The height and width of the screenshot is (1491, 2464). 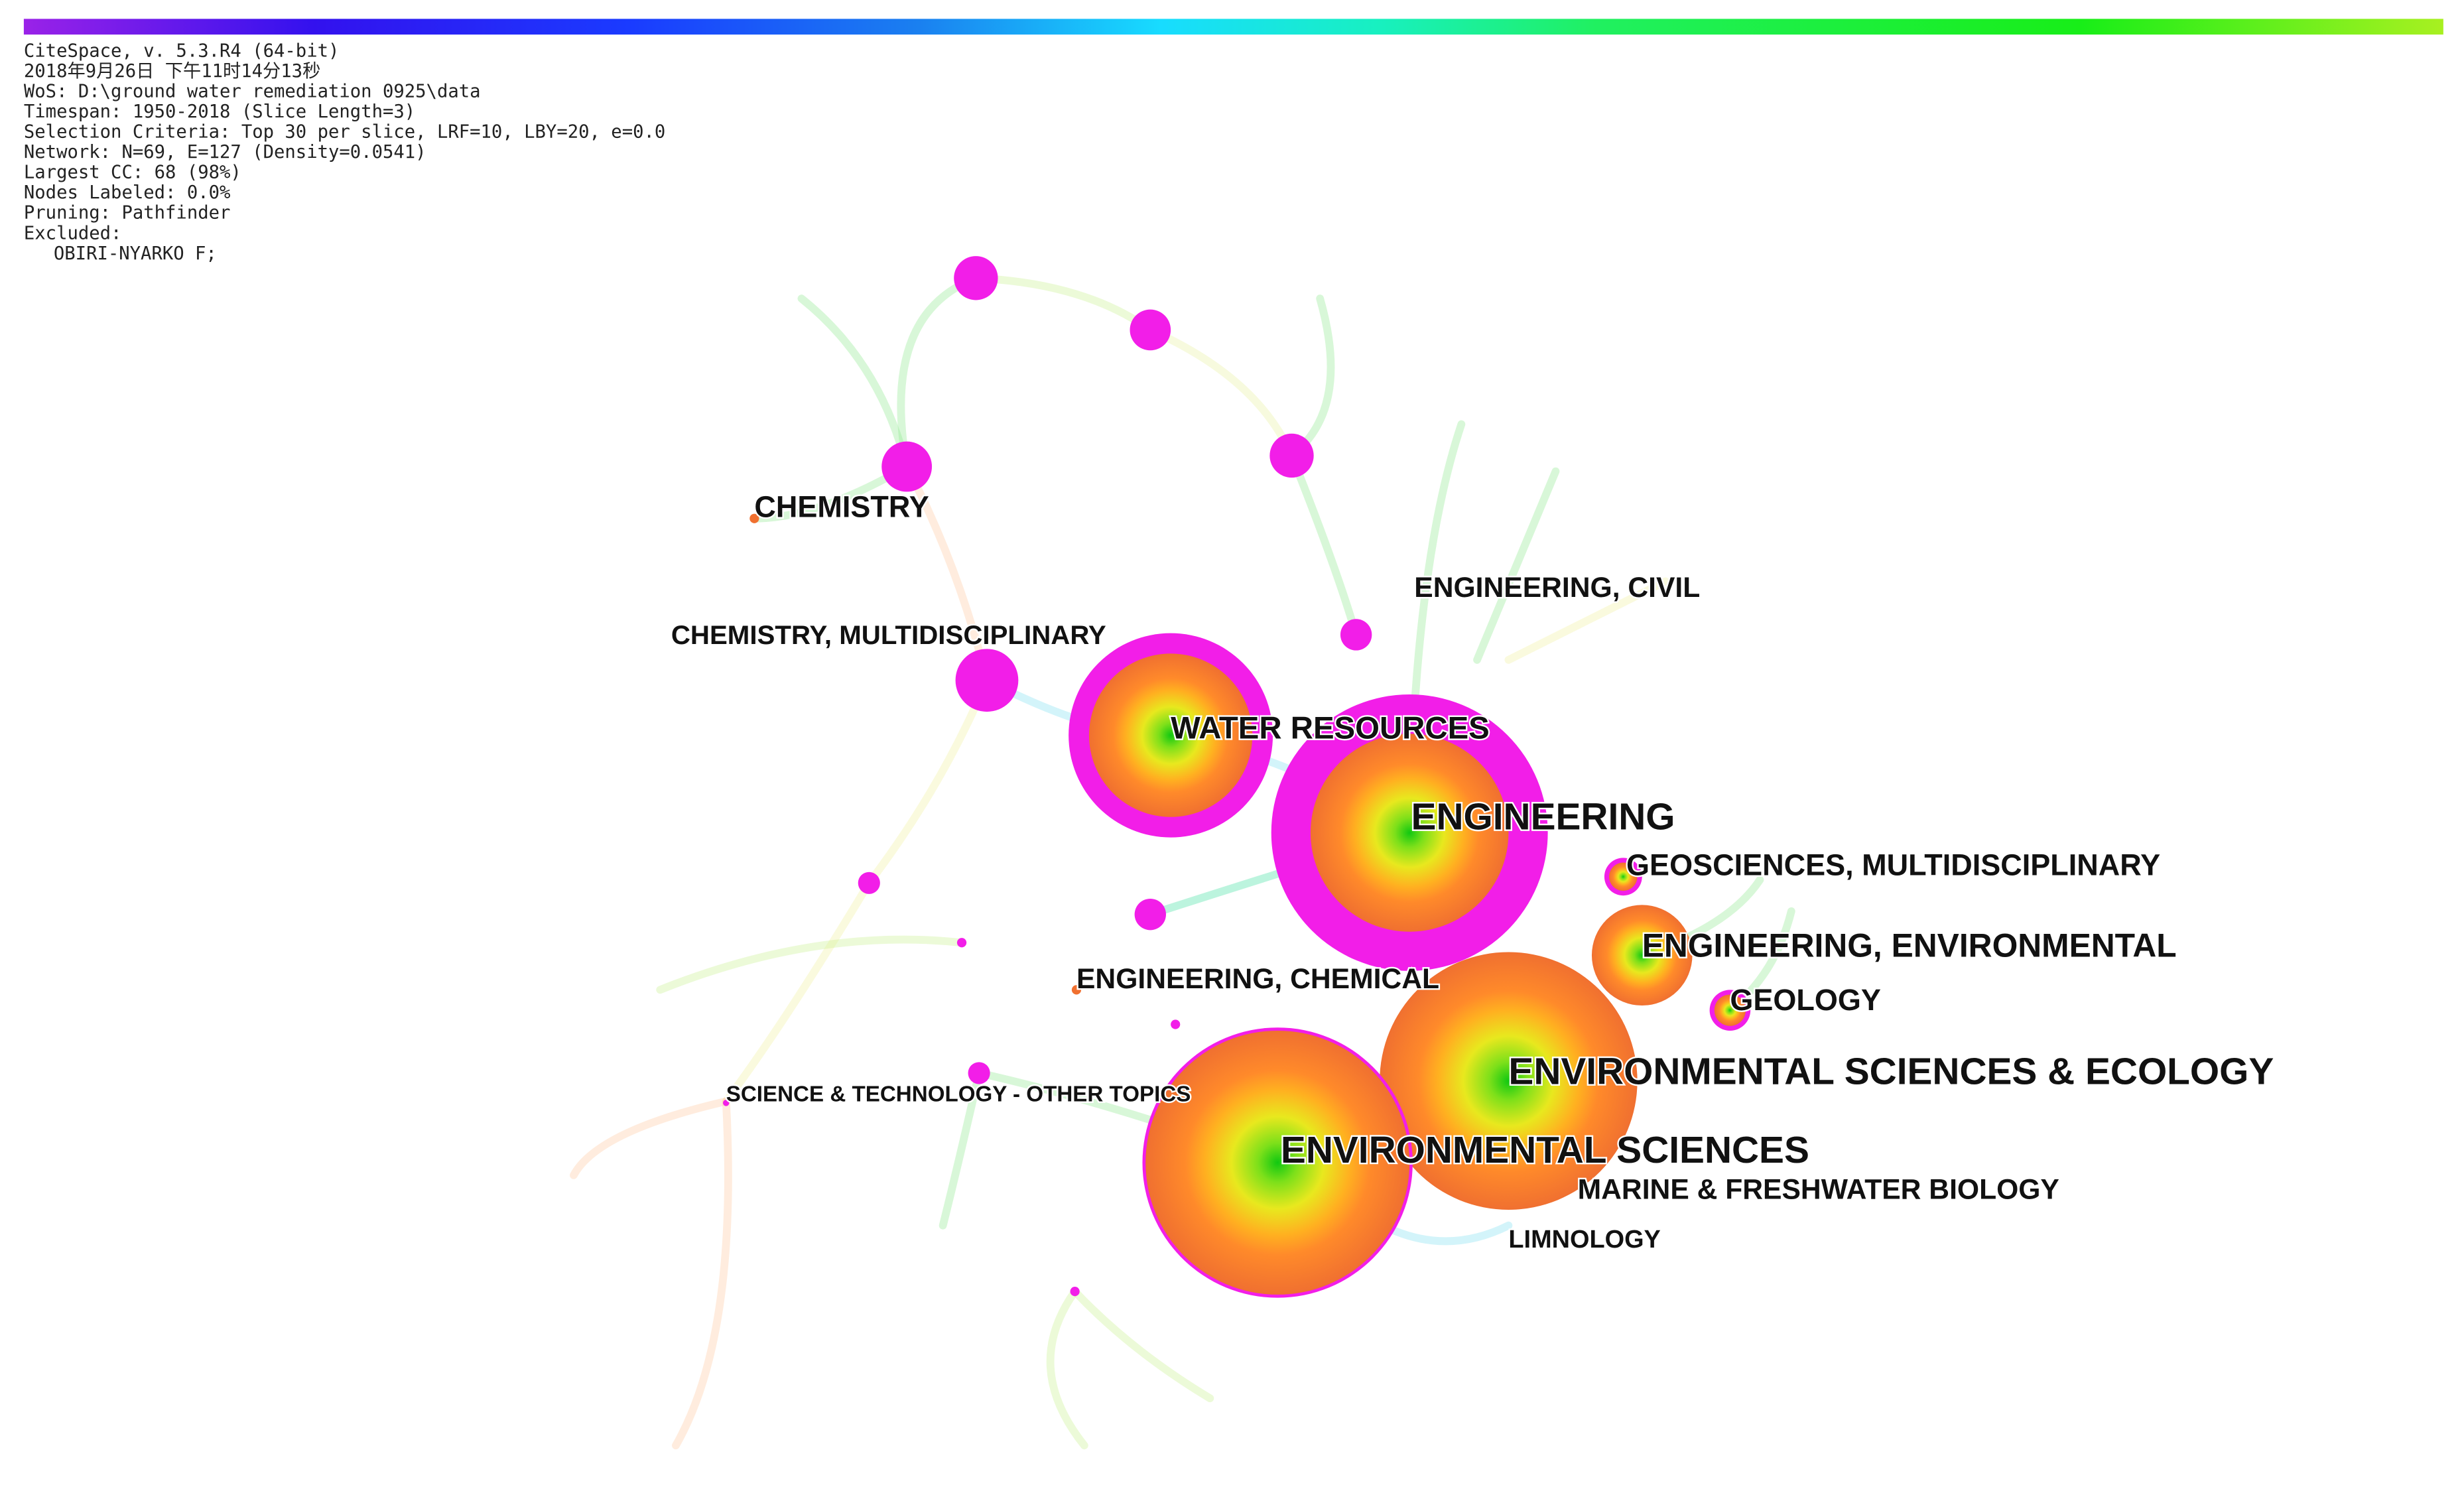 I want to click on node-label: ENVIRONMENTAL SCIENCES & ECOLOGY, so click(x=1891, y=1071).